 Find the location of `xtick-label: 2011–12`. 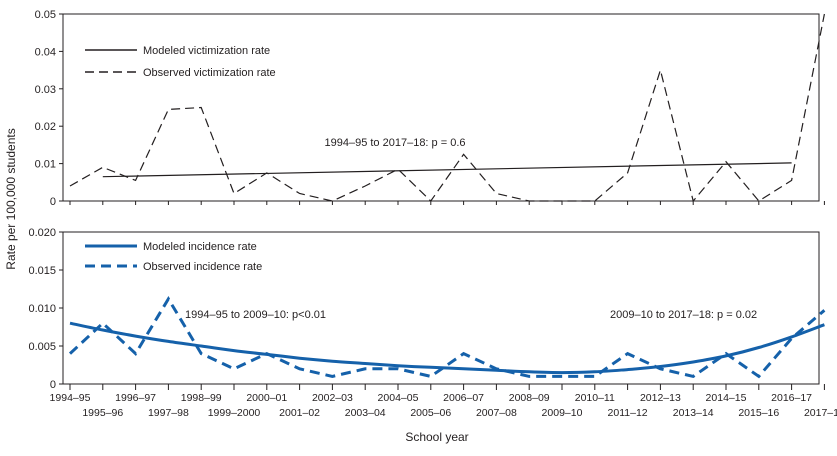

xtick-label: 2011–12 is located at coordinates (628, 413).